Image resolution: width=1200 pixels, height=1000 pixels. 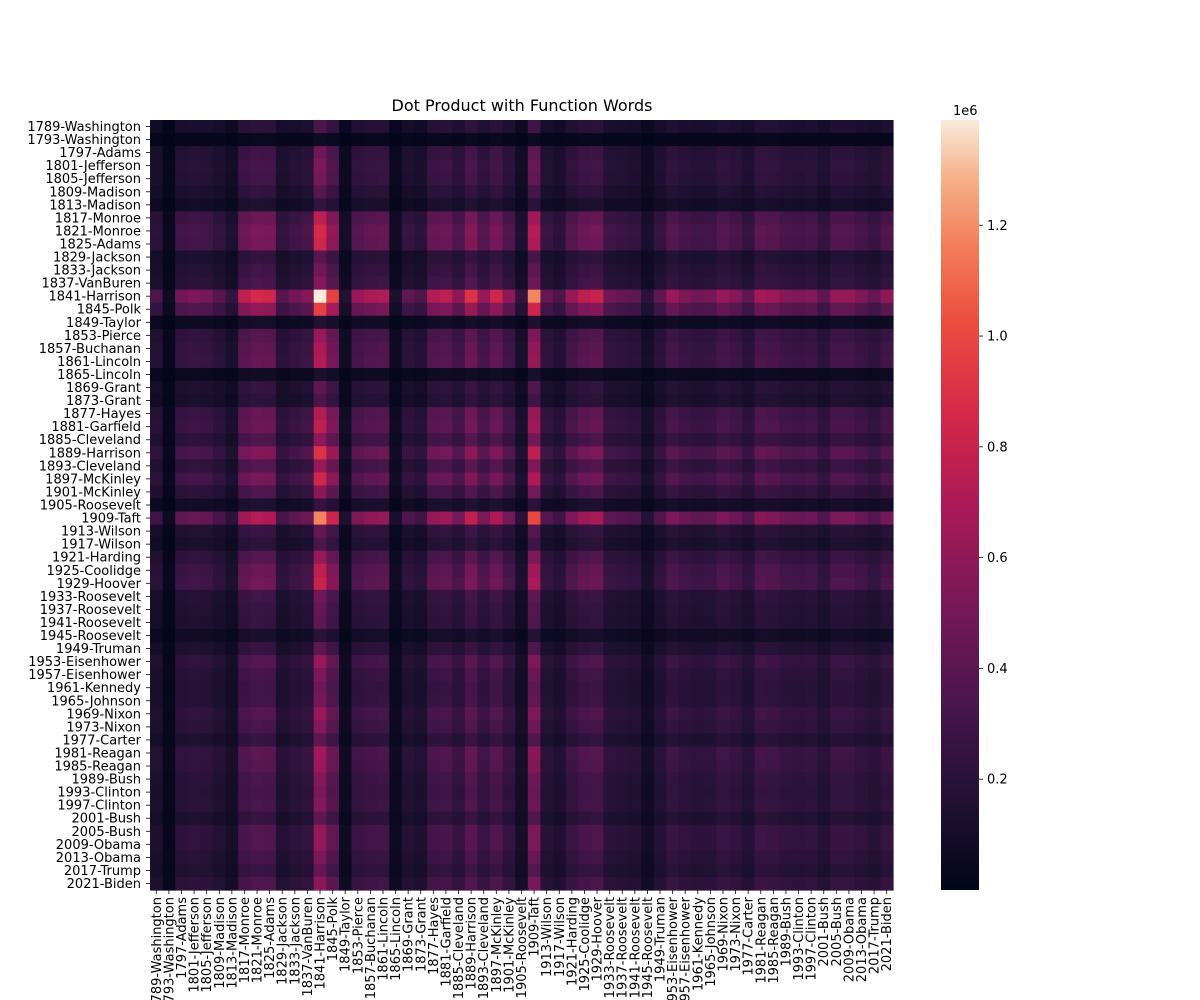 I want to click on x-tick-label: 1841-Harrison, so click(x=321, y=943).